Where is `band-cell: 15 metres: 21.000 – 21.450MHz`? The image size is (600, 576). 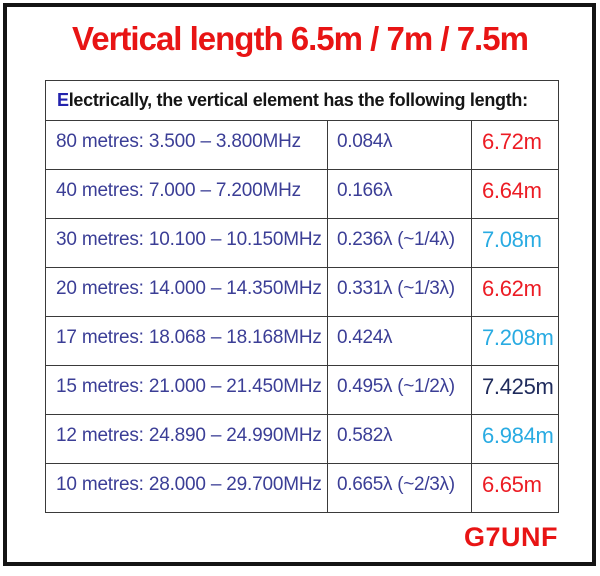
band-cell: 15 metres: 21.000 – 21.450MHz is located at coordinates (186, 390).